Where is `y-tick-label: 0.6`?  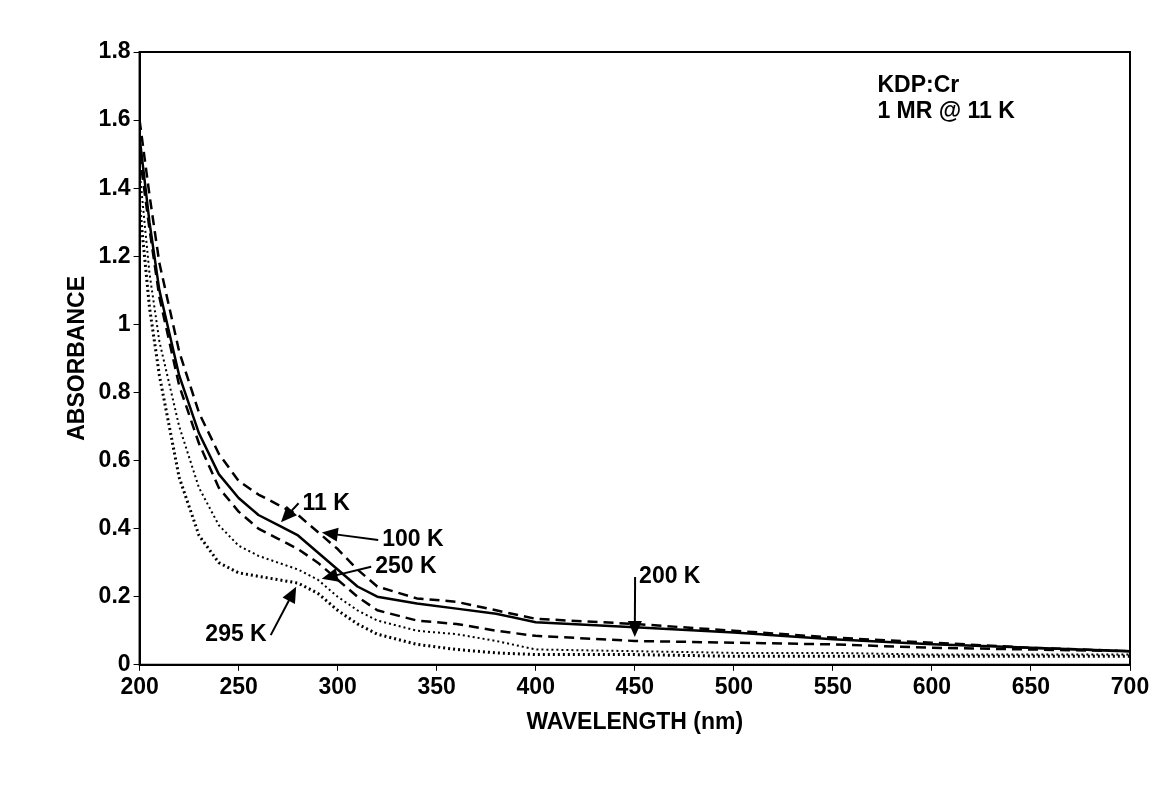 y-tick-label: 0.6 is located at coordinates (114, 458).